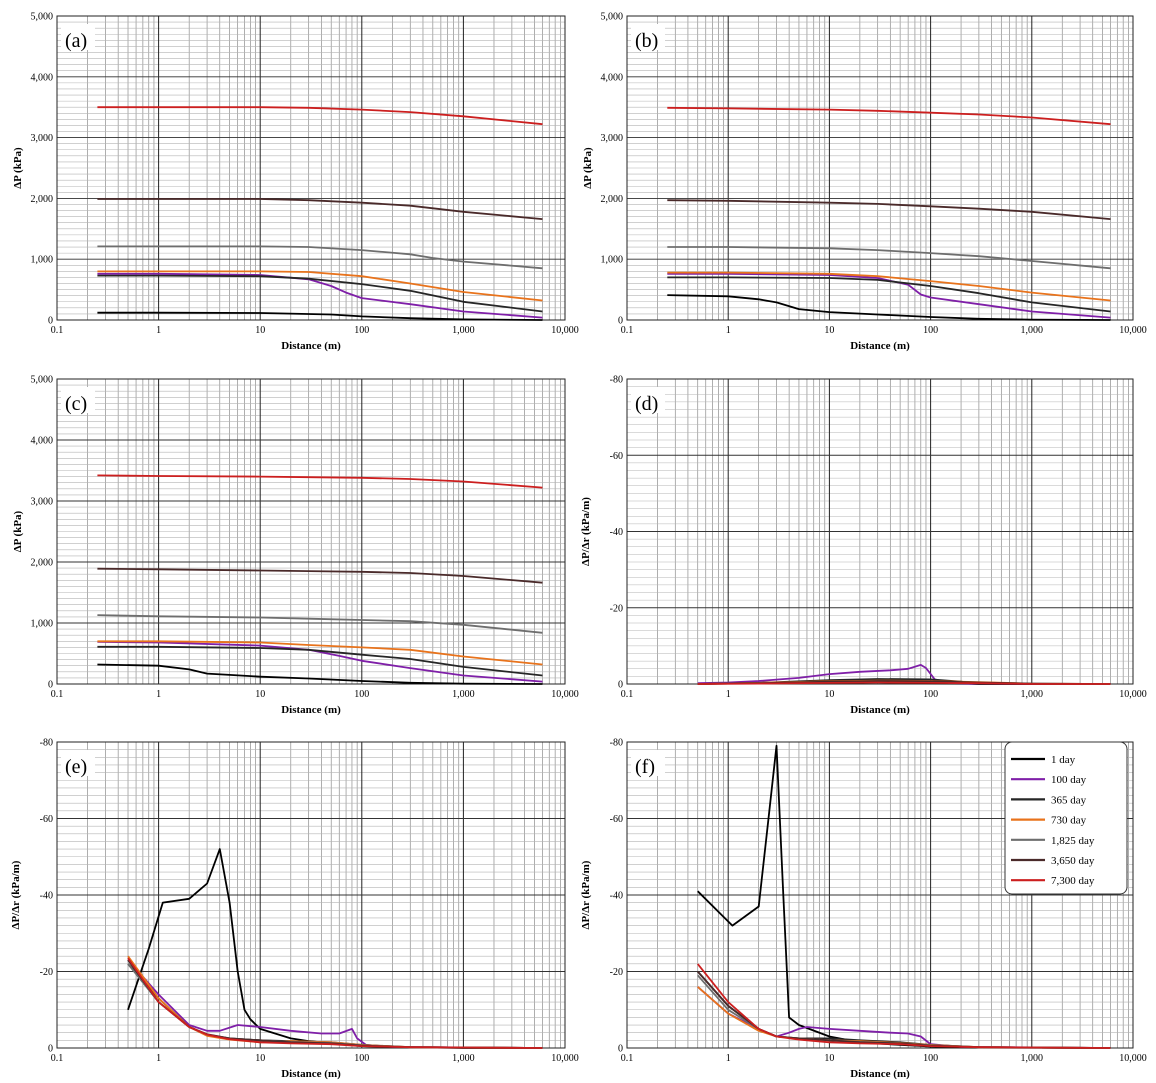  Describe the element at coordinates (645, 767) in the screenshot. I see `panel-label: (f)` at that location.